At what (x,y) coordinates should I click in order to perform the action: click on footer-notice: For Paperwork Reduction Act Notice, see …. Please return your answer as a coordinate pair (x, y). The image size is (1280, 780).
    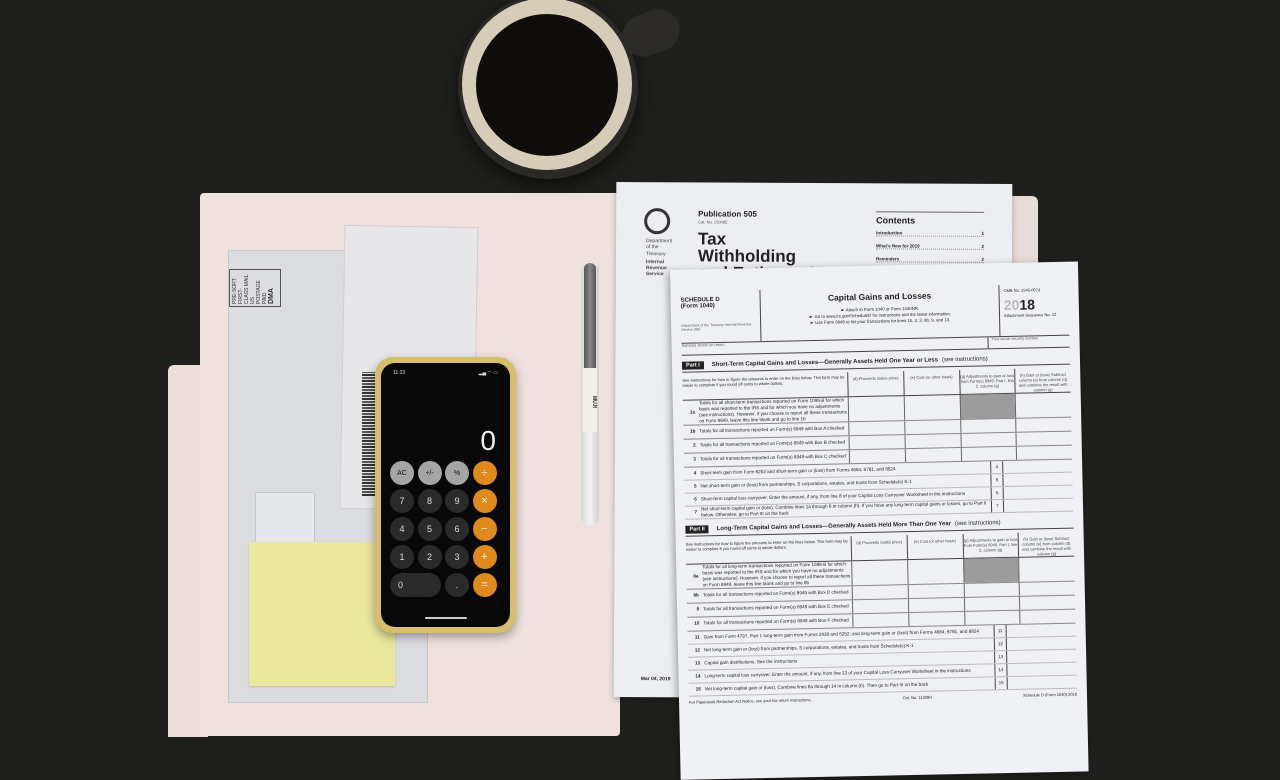
    Looking at the image, I should click on (750, 701).